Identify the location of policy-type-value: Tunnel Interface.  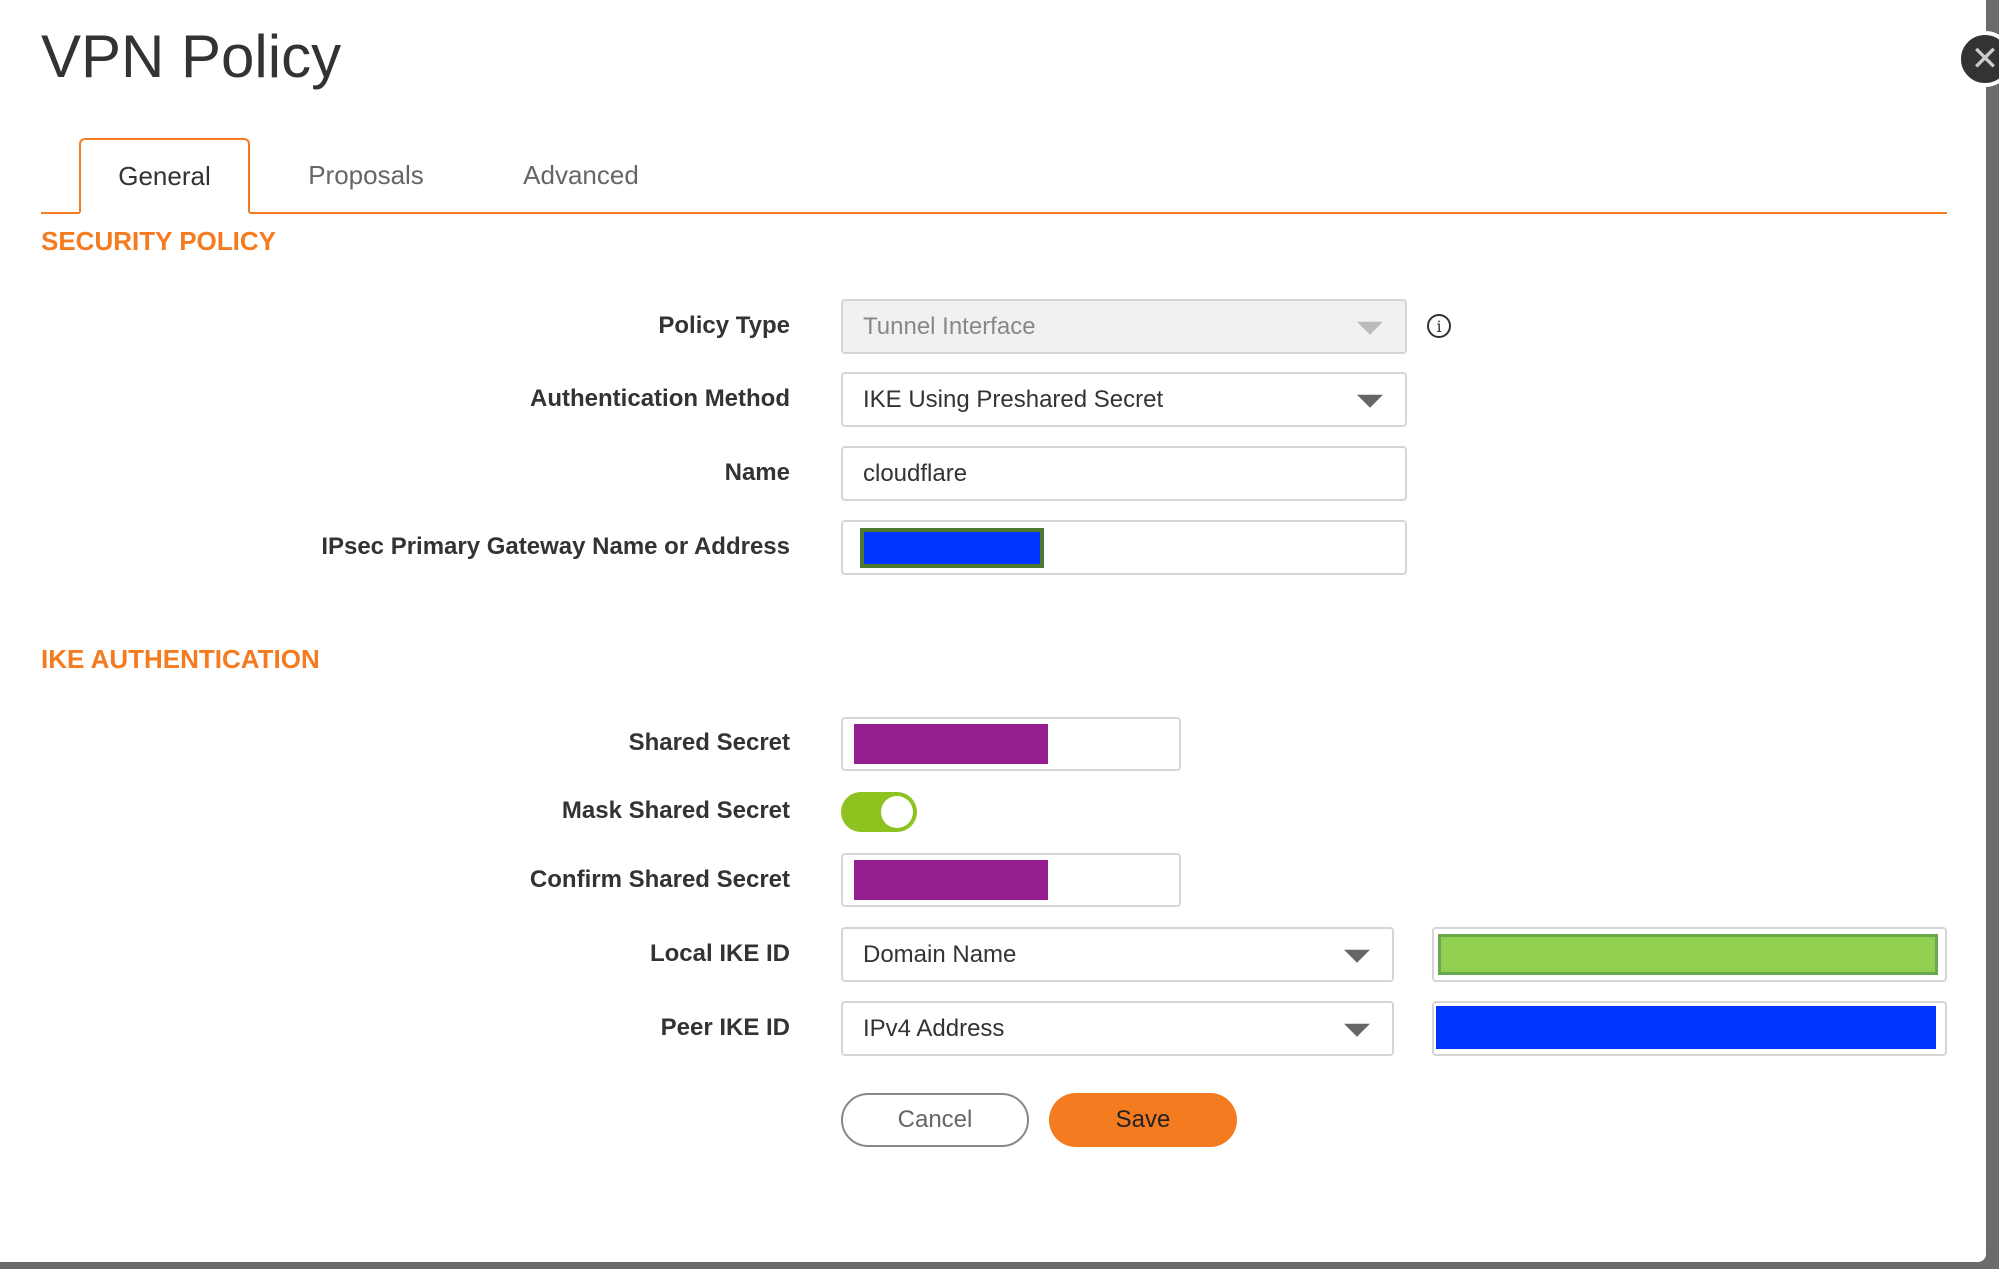
(949, 326).